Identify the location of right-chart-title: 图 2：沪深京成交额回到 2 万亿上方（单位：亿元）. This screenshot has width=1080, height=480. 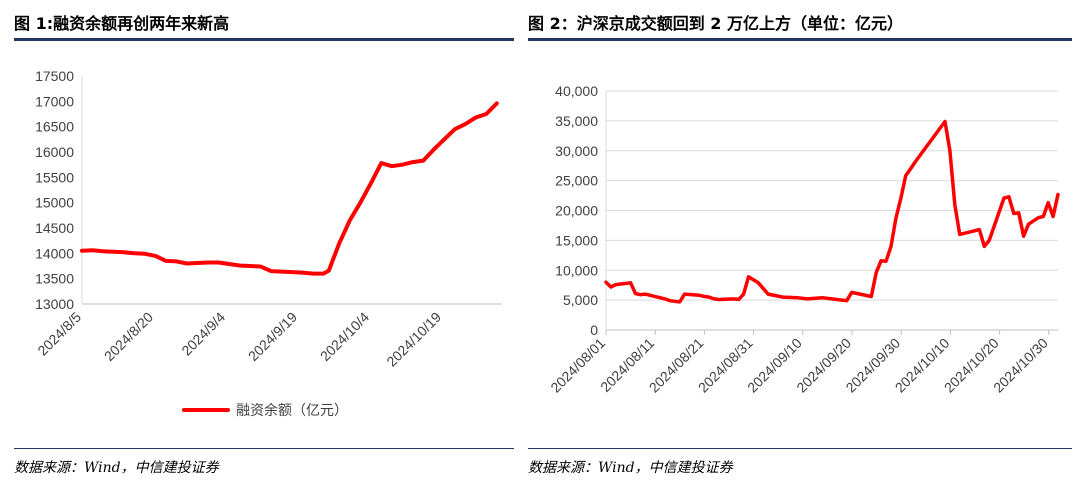
(715, 23).